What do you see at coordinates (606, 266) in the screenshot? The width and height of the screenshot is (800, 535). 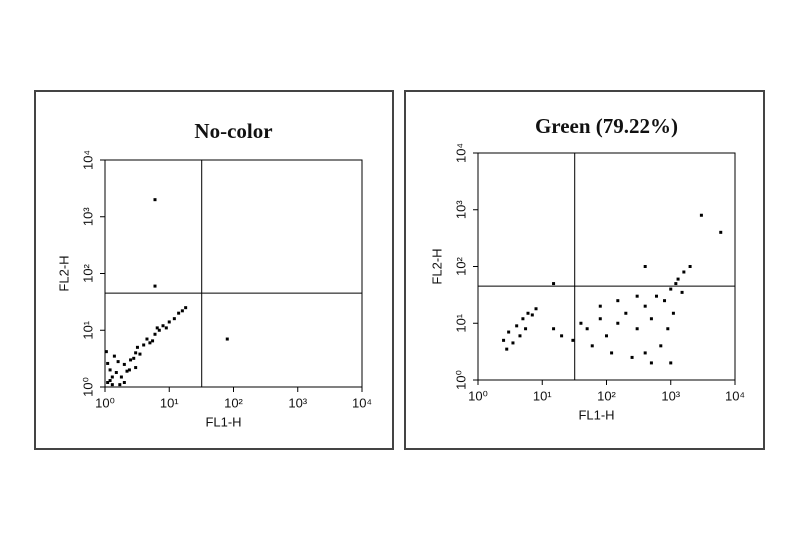 I see `plot-area` at bounding box center [606, 266].